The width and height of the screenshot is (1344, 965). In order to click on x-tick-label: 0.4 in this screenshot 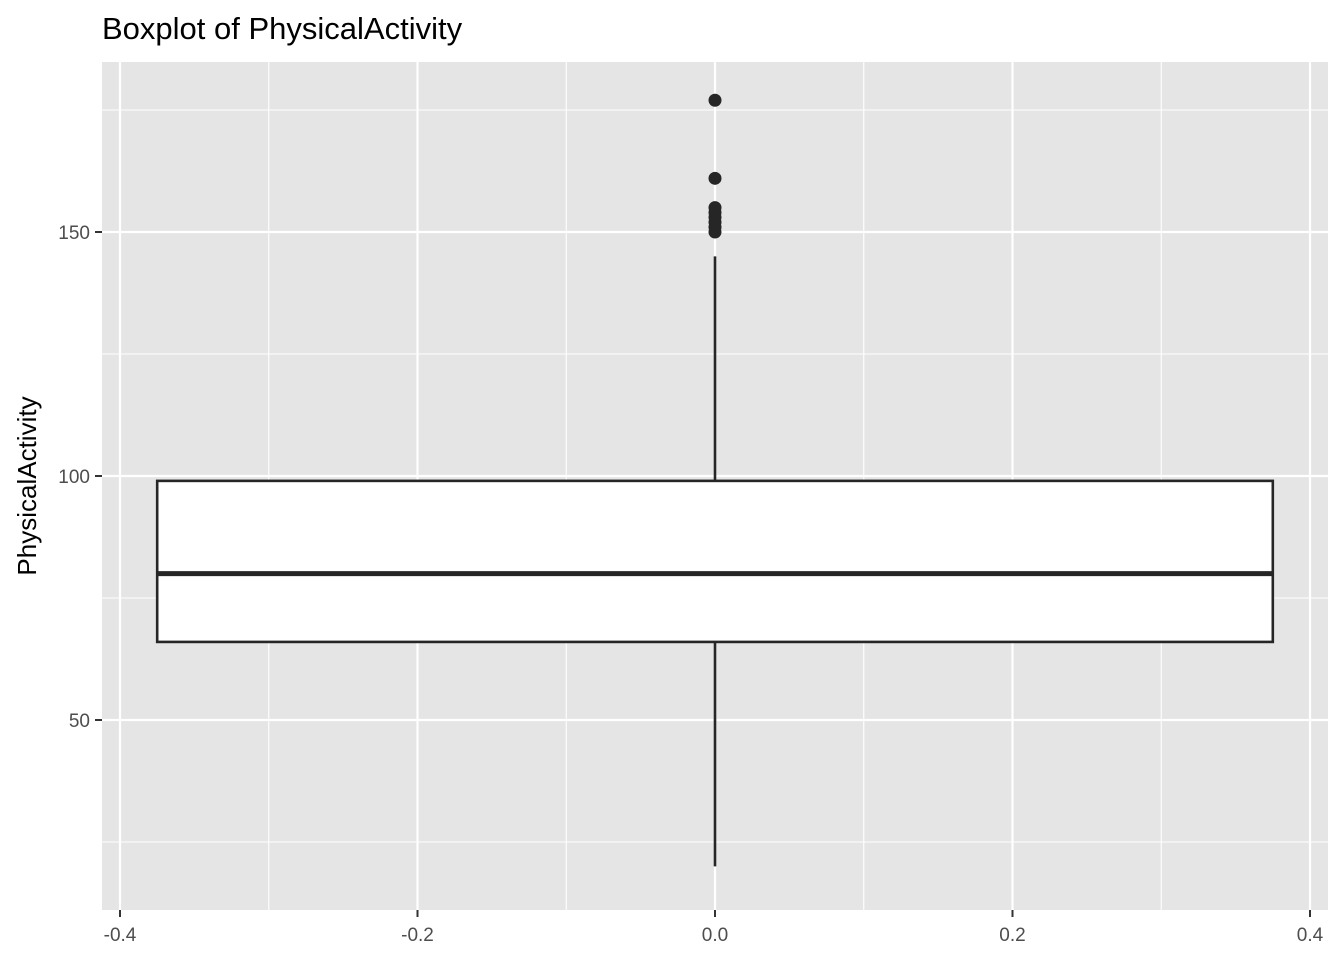, I will do `click(1310, 935)`.